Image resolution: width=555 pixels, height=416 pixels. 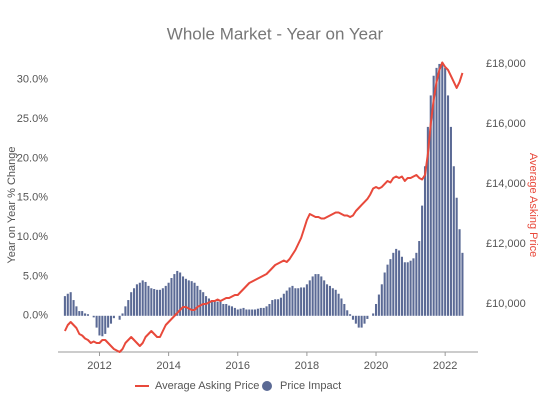 What do you see at coordinates (32, 158) in the screenshot?
I see `y-tick-label: 20.0%` at bounding box center [32, 158].